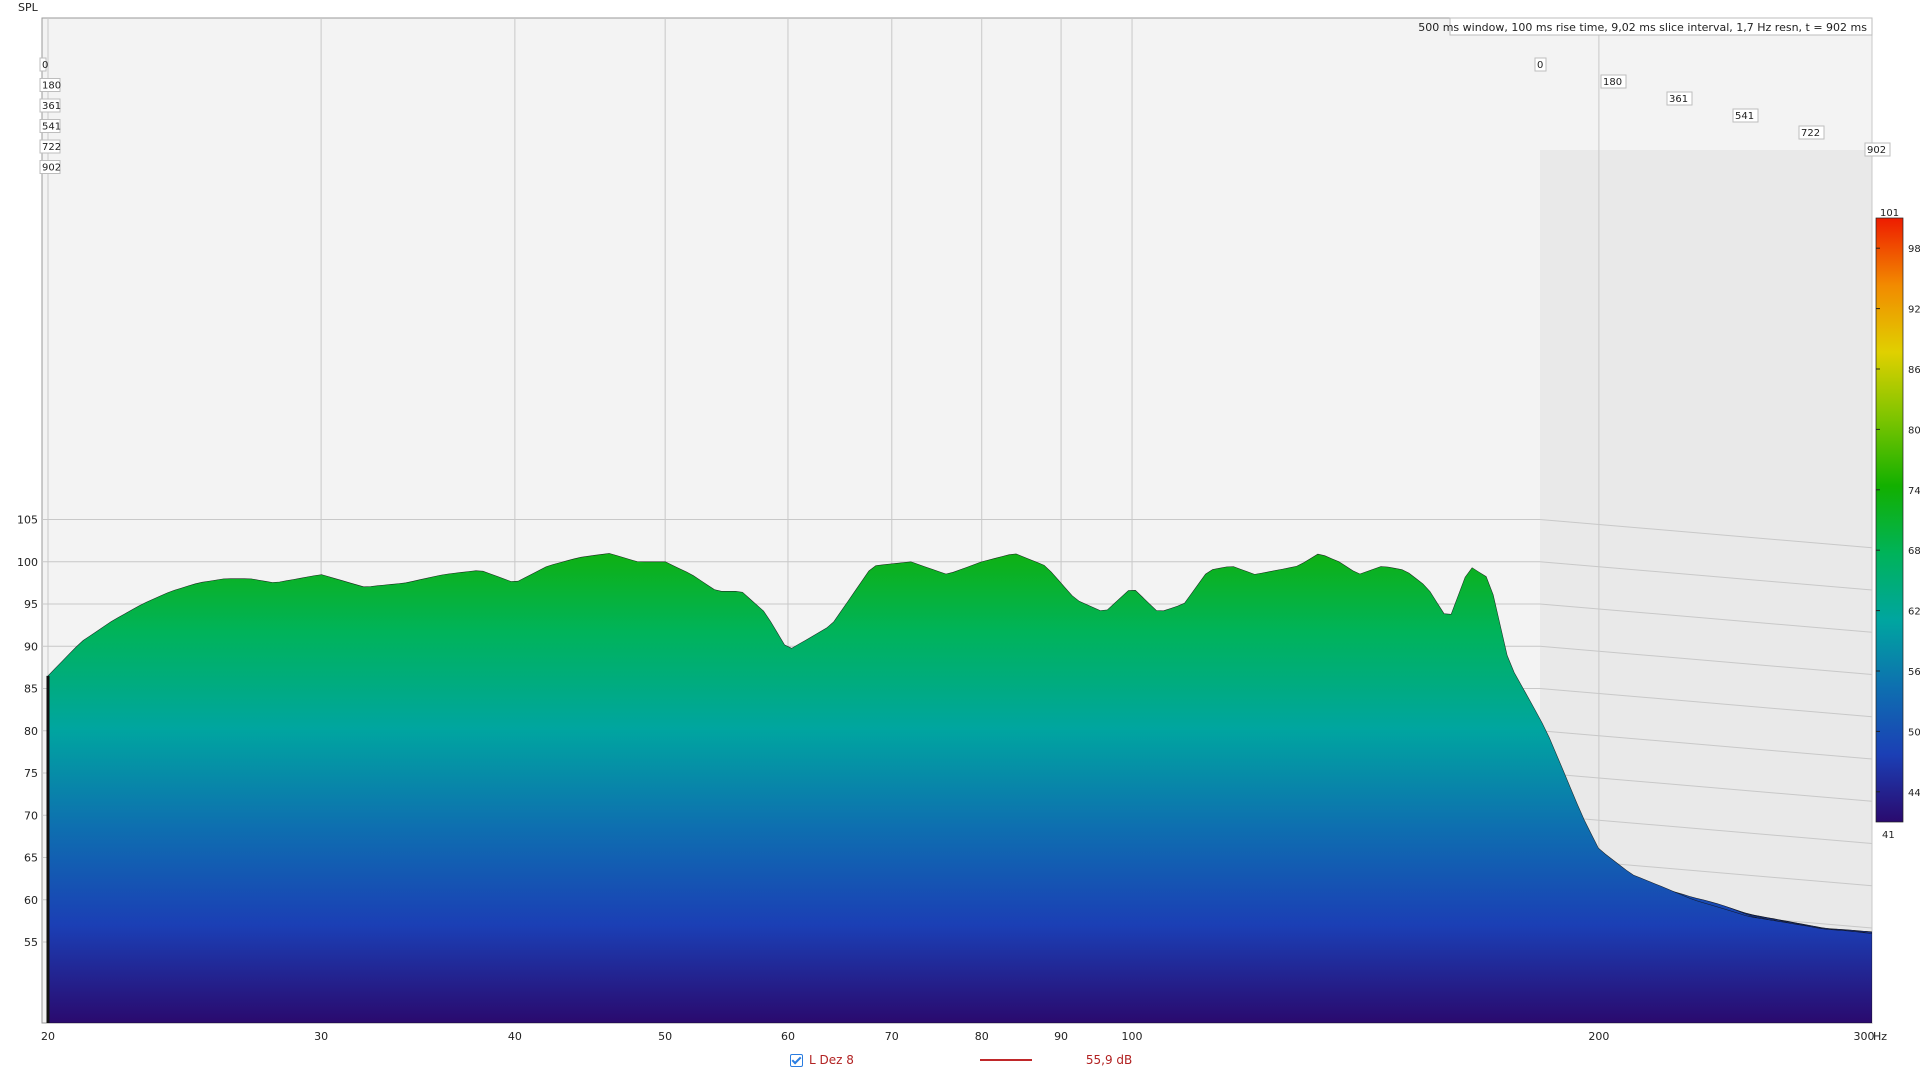 The width and height of the screenshot is (1920, 1068). Describe the element at coordinates (831, 1060) in the screenshot. I see `legend-series-name: L Dez 8` at that location.